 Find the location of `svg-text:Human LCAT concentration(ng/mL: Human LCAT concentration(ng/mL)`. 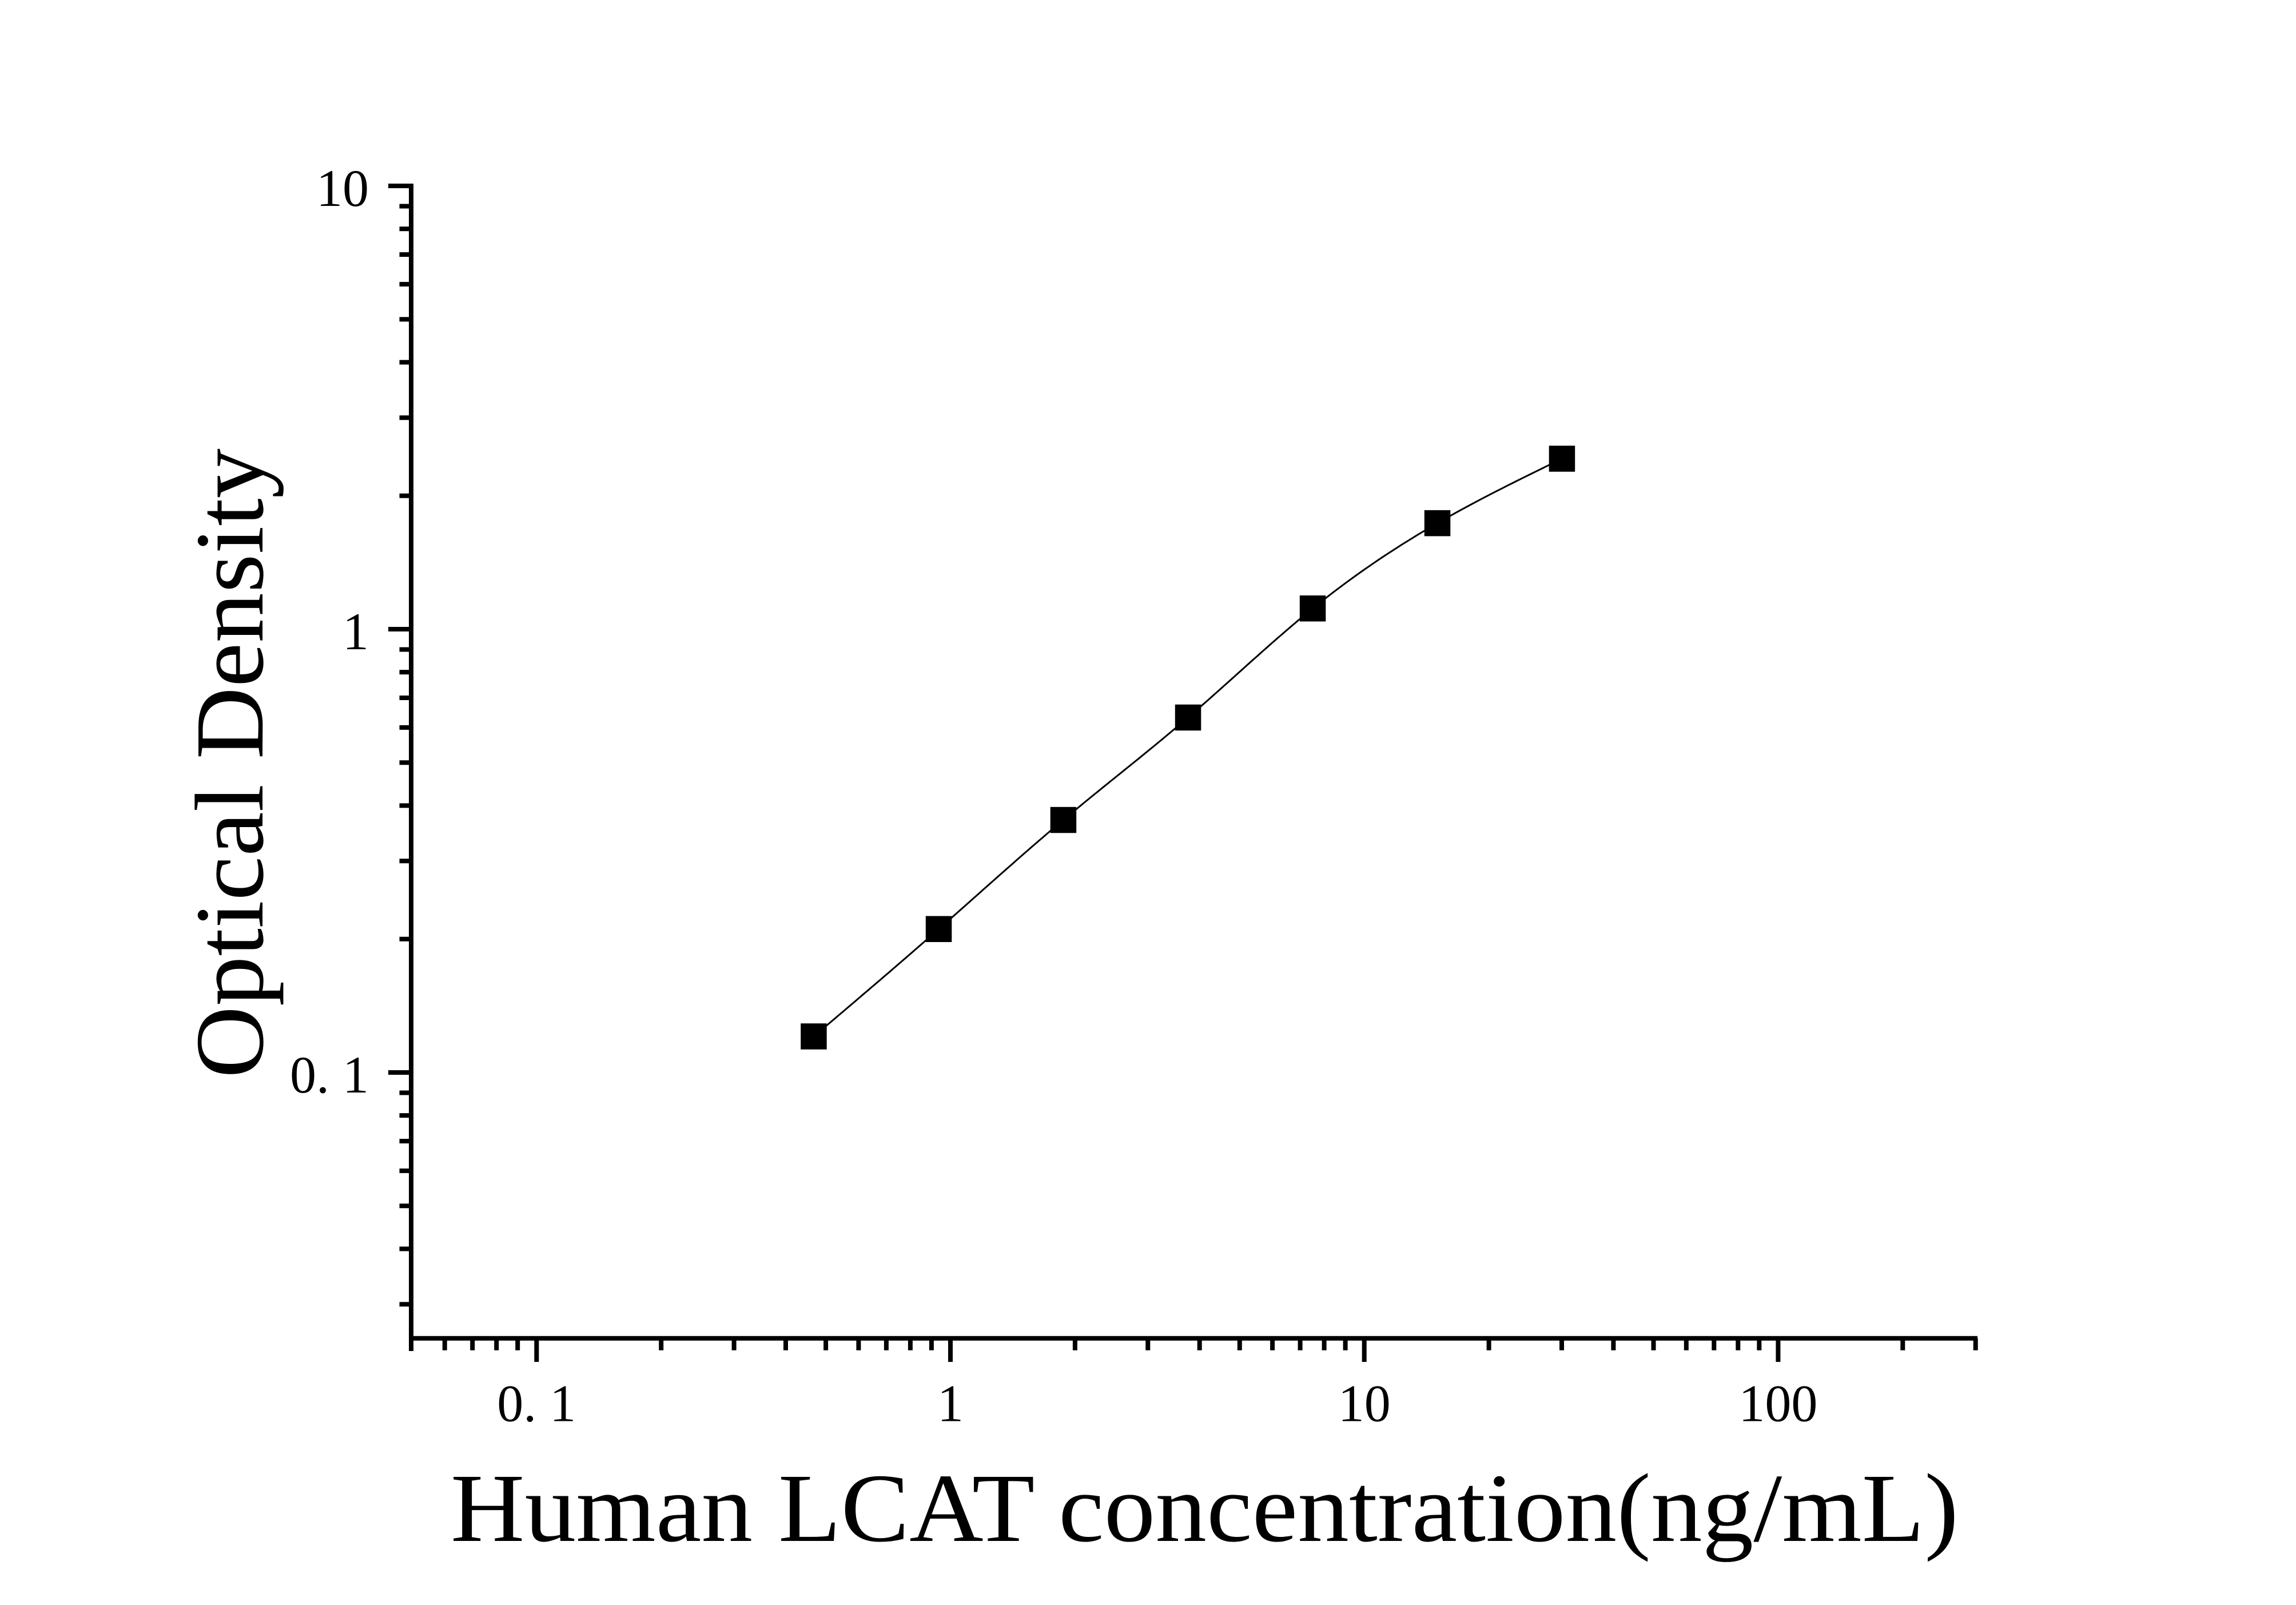

svg-text:Human LCAT concentration(ng/mL: Human LCAT concentration(ng/mL) is located at coordinates (1205, 1508).